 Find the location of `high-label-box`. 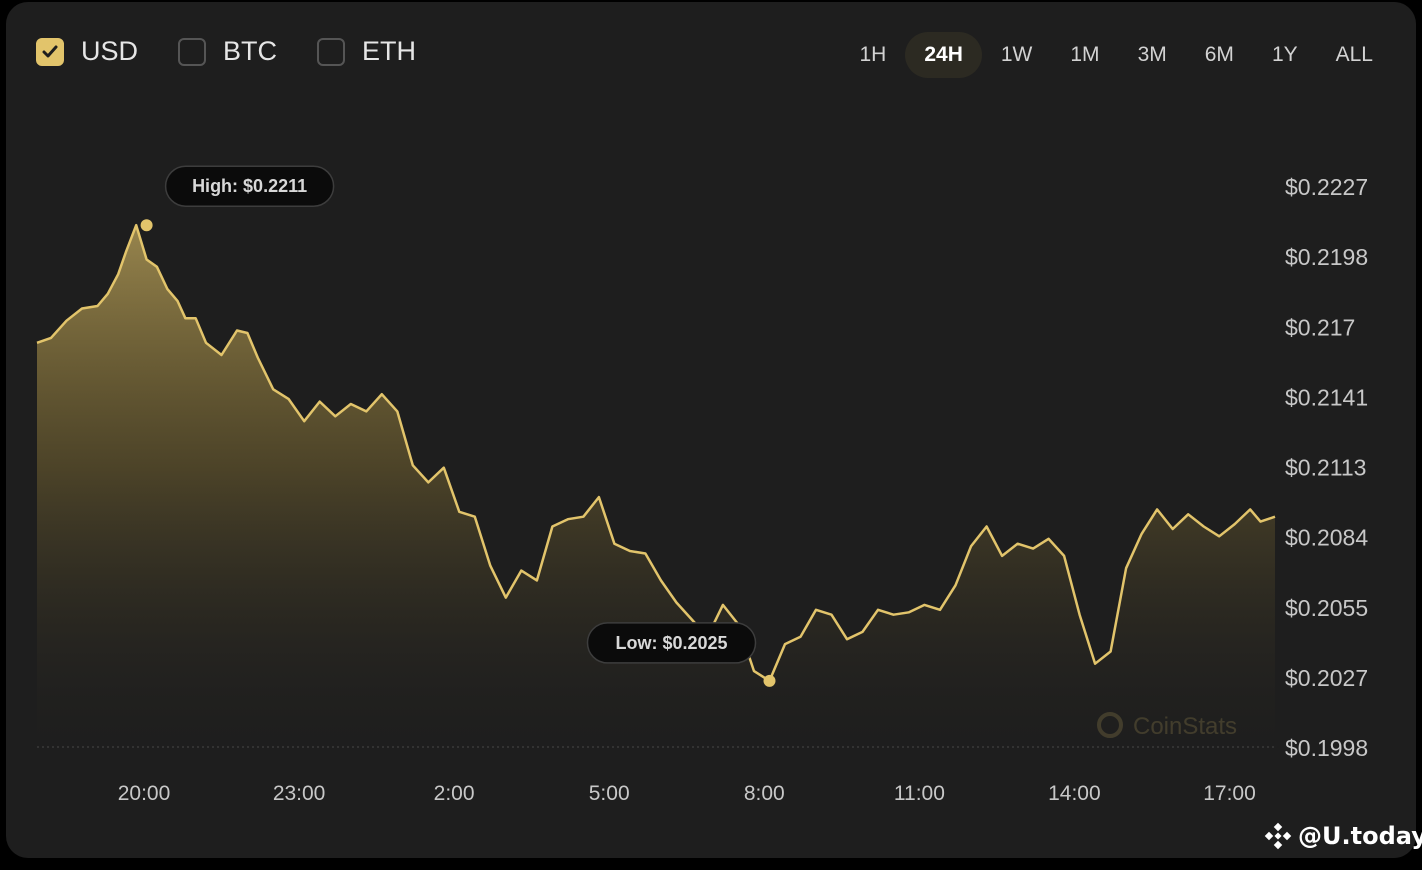

high-label-box is located at coordinates (249, 186).